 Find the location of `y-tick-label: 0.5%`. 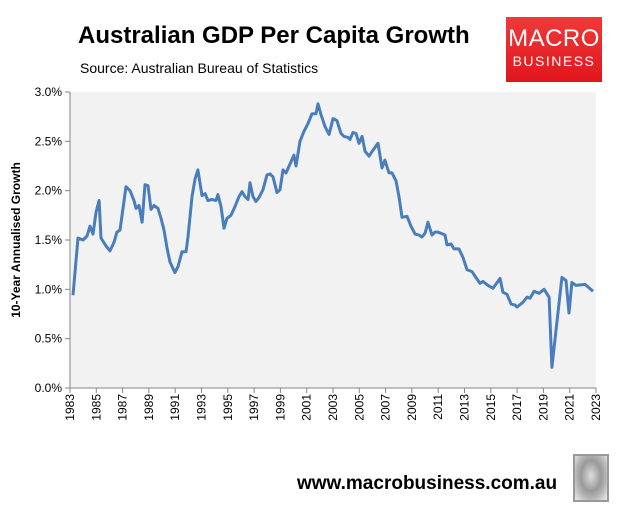

y-tick-label: 0.5% is located at coordinates (49, 339).